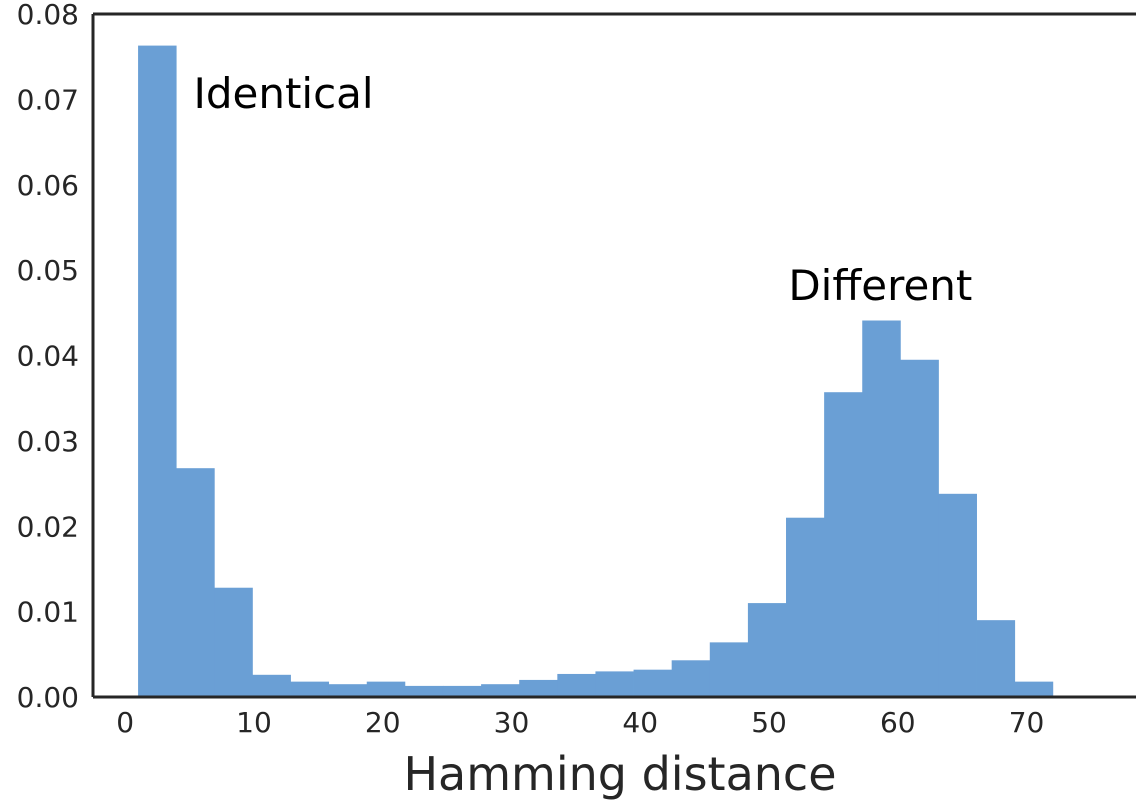 The image size is (1137, 800). I want to click on x-tick-label: 0, so click(125, 722).